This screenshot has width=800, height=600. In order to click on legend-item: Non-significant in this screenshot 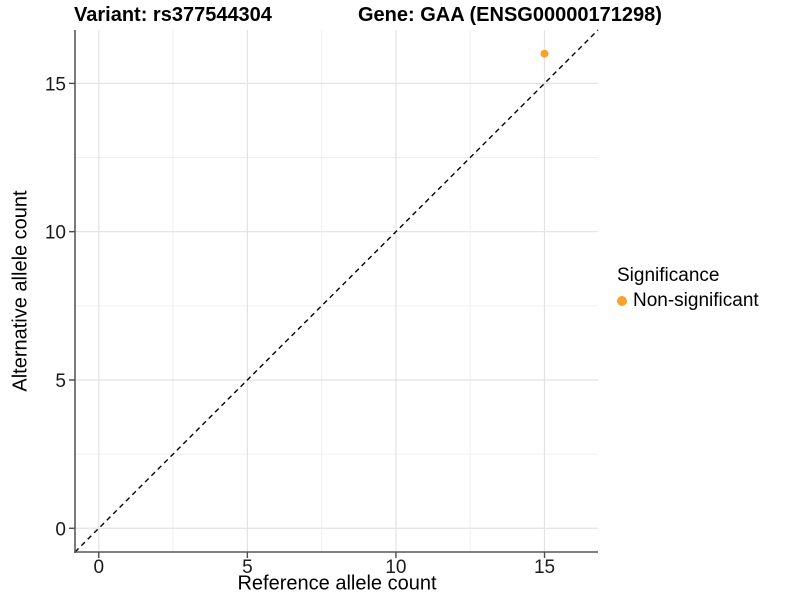, I will do `click(688, 301)`.